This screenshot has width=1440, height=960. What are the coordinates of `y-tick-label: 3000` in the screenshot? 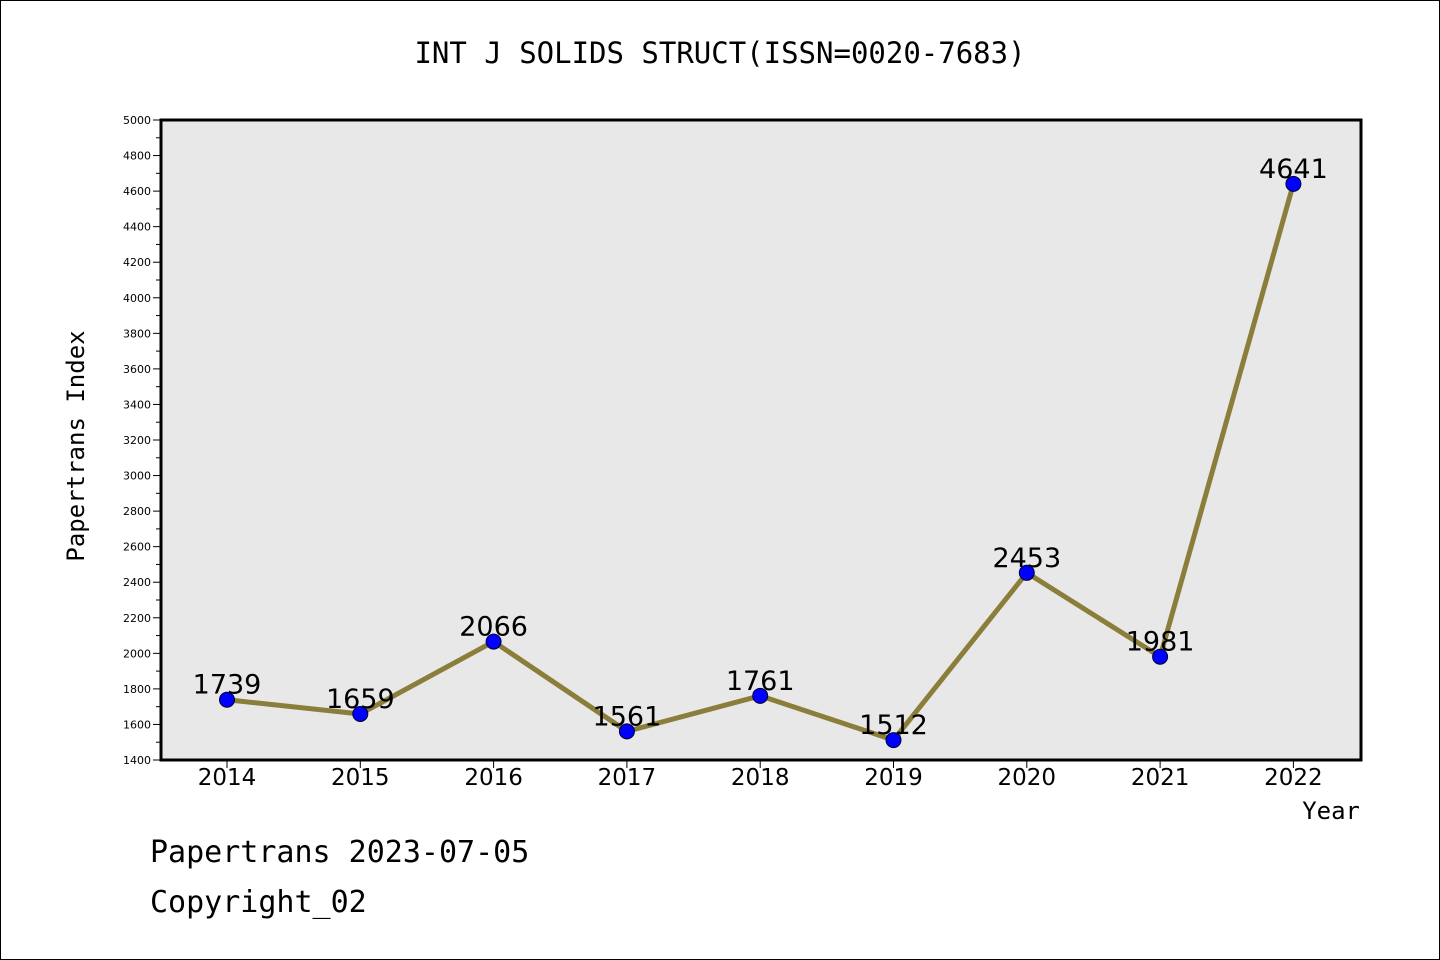 It's located at (137, 476).